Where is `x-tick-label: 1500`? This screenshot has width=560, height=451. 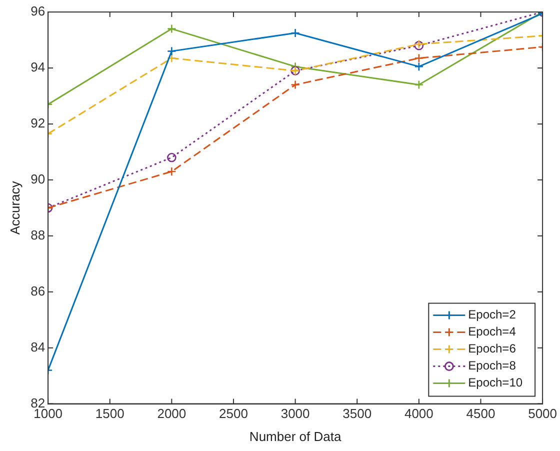
x-tick-label: 1500 is located at coordinates (109, 414).